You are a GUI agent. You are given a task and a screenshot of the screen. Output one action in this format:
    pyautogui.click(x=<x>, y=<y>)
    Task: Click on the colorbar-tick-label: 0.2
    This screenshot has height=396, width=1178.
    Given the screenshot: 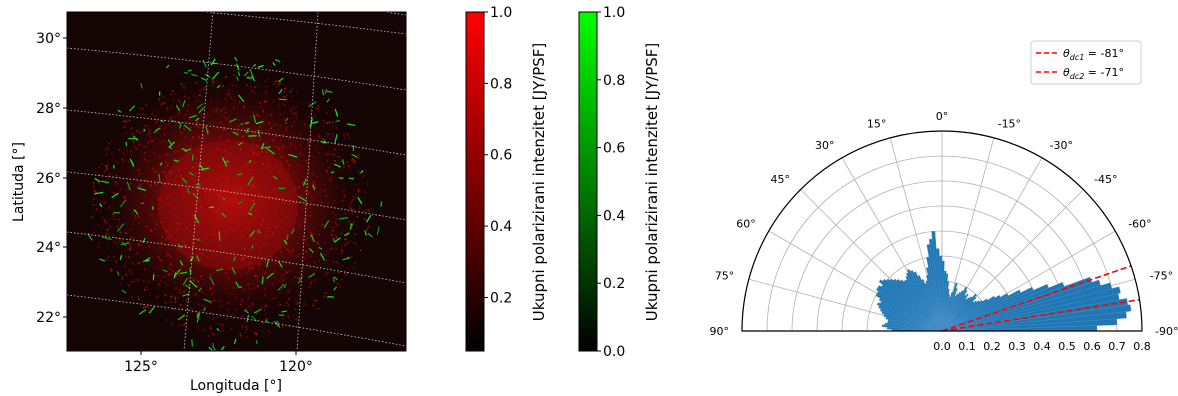 What is the action you would take?
    pyautogui.click(x=501, y=298)
    